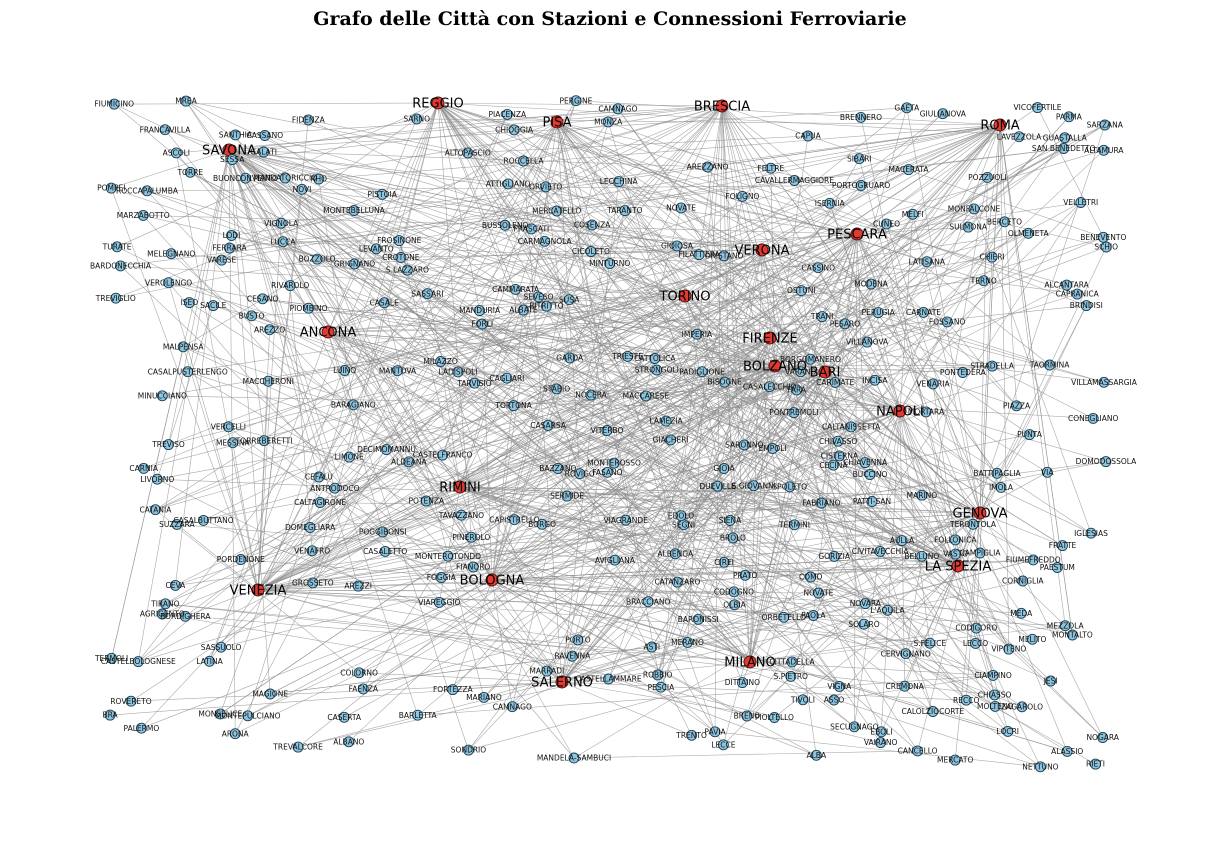 Image resolution: width=1220 pixels, height=844 pixels. Describe the element at coordinates (983, 280) in the screenshot. I see `station-label: TERNO` at that location.